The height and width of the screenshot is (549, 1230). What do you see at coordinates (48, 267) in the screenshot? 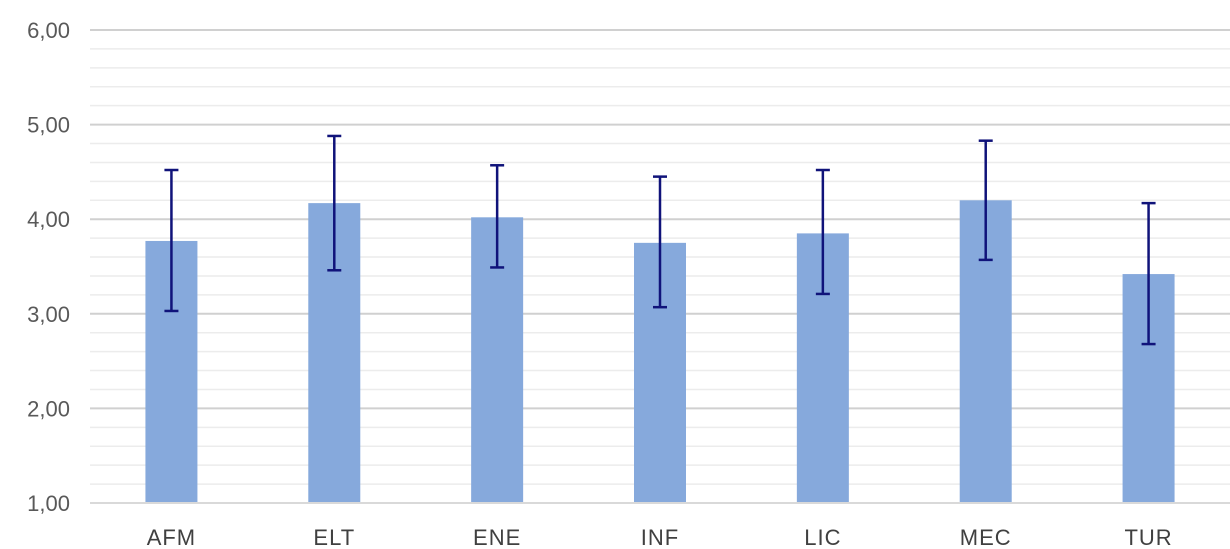
I see `y-tick-labels: 1,00 2,00 3,00 4,00 5,00 6,00` at bounding box center [48, 267].